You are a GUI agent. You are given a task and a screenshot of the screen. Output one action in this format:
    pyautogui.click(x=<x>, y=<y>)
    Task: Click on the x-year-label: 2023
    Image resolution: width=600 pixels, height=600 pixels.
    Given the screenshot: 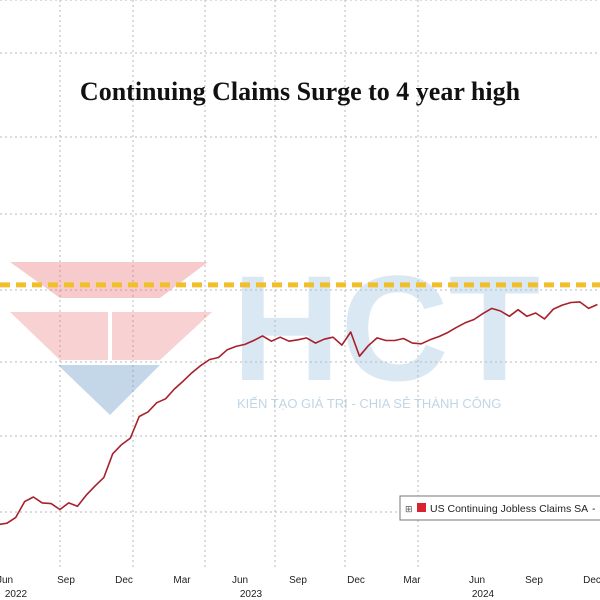 What is the action you would take?
    pyautogui.click(x=251, y=594)
    